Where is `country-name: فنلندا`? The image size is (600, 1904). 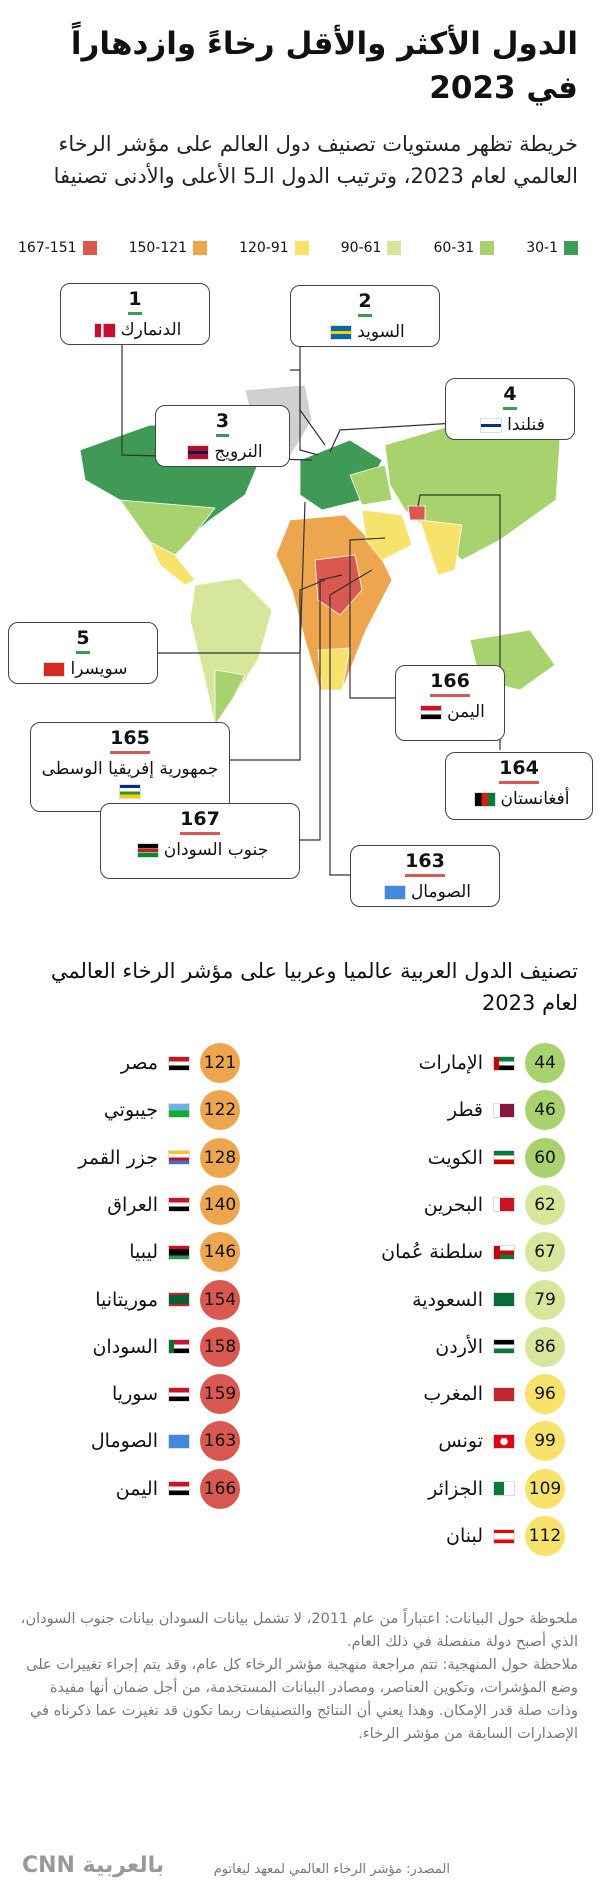 country-name: فنلندا is located at coordinates (526, 425).